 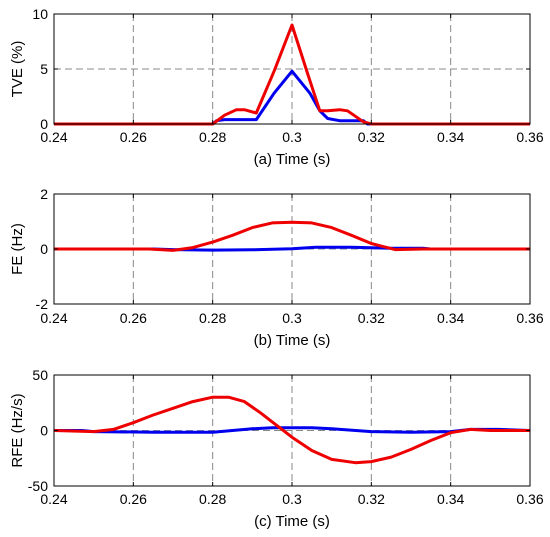 What do you see at coordinates (17, 69) in the screenshot?
I see `y-axis-label: TVE (%)` at bounding box center [17, 69].